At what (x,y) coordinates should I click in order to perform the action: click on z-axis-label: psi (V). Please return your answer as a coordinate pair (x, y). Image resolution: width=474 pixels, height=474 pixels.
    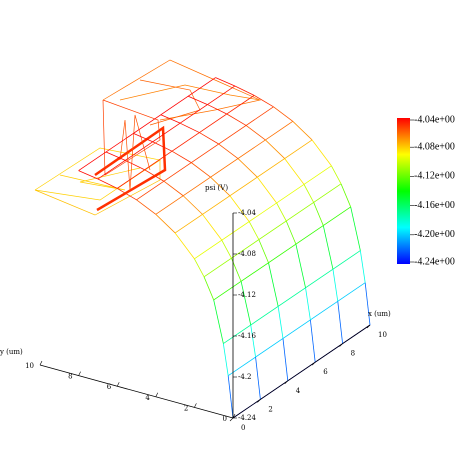
    Looking at the image, I should click on (216, 188).